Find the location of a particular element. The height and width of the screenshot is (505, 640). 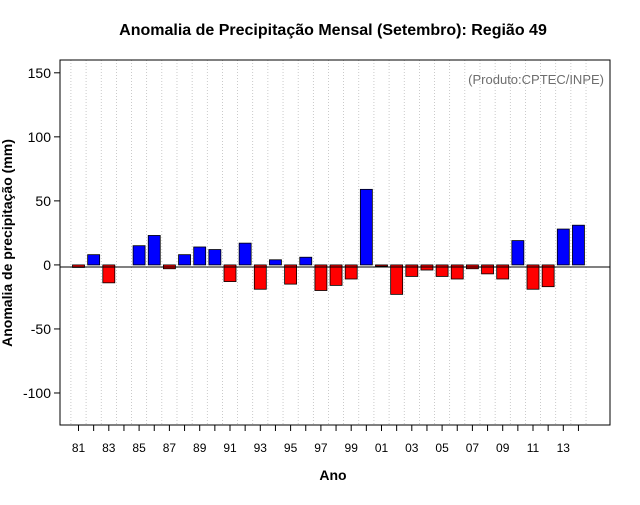

bar-2011 is located at coordinates (533, 277).